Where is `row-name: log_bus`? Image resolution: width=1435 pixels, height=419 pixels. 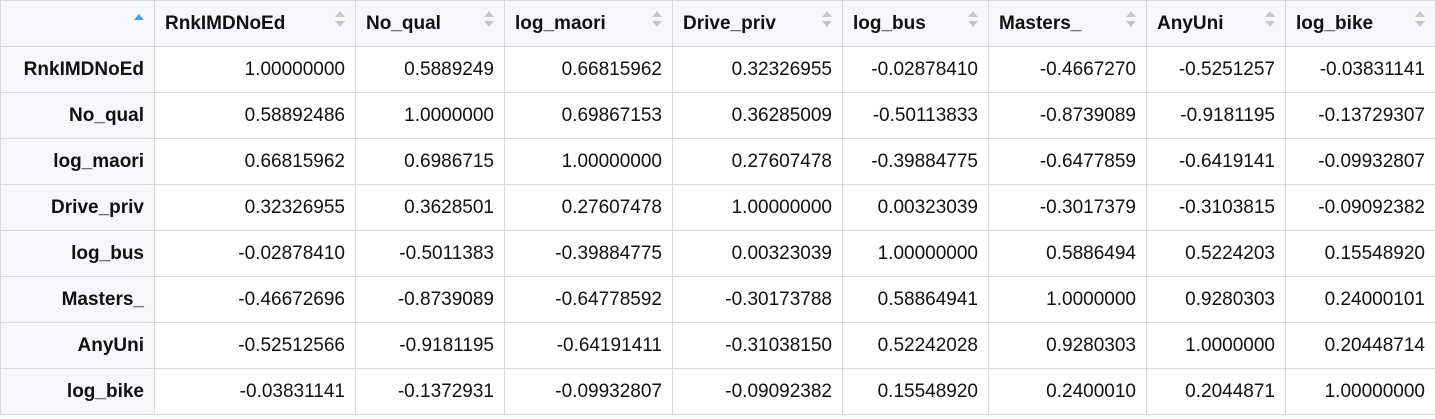
row-name: log_bus is located at coordinates (77, 253).